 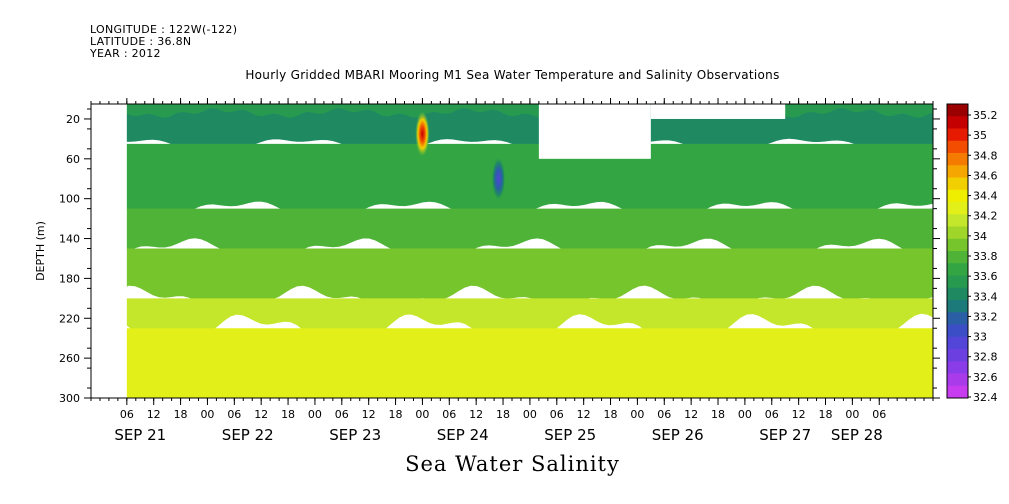 What do you see at coordinates (985, 155) in the screenshot?
I see `colorbar-label: 34.8` at bounding box center [985, 155].